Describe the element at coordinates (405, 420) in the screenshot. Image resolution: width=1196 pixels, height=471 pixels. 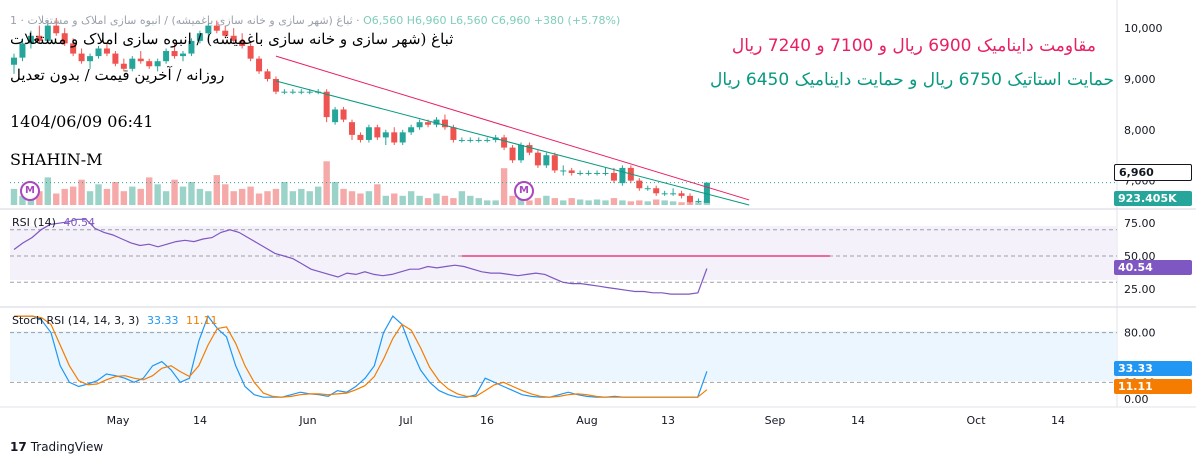
I see `time-axis-tick: Jul` at that location.